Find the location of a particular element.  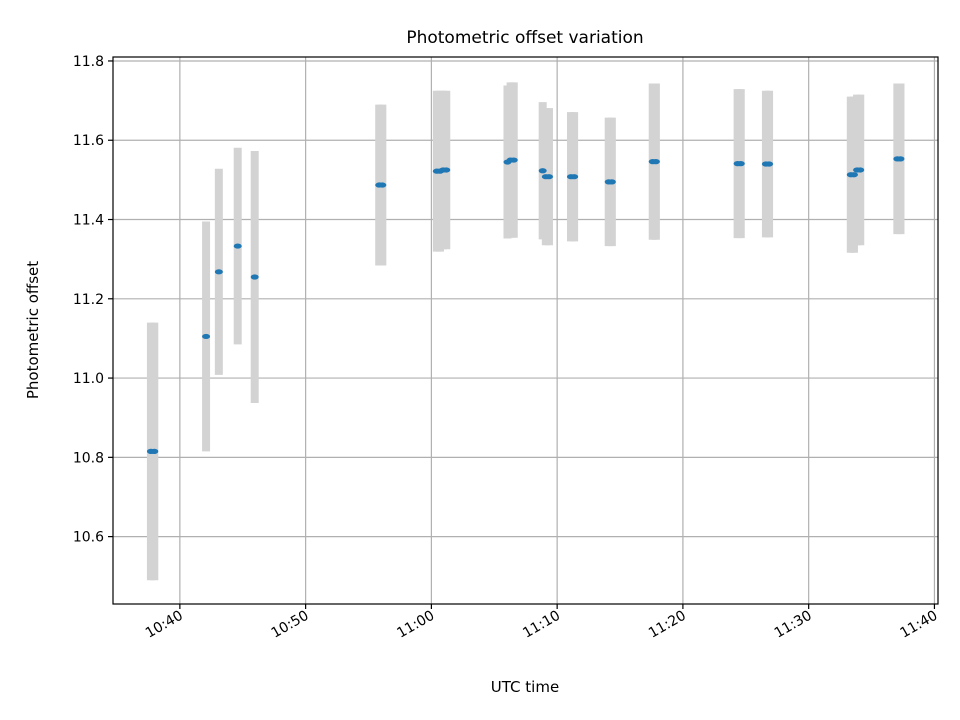

y-tick-label: 11.8 is located at coordinates (88, 62).